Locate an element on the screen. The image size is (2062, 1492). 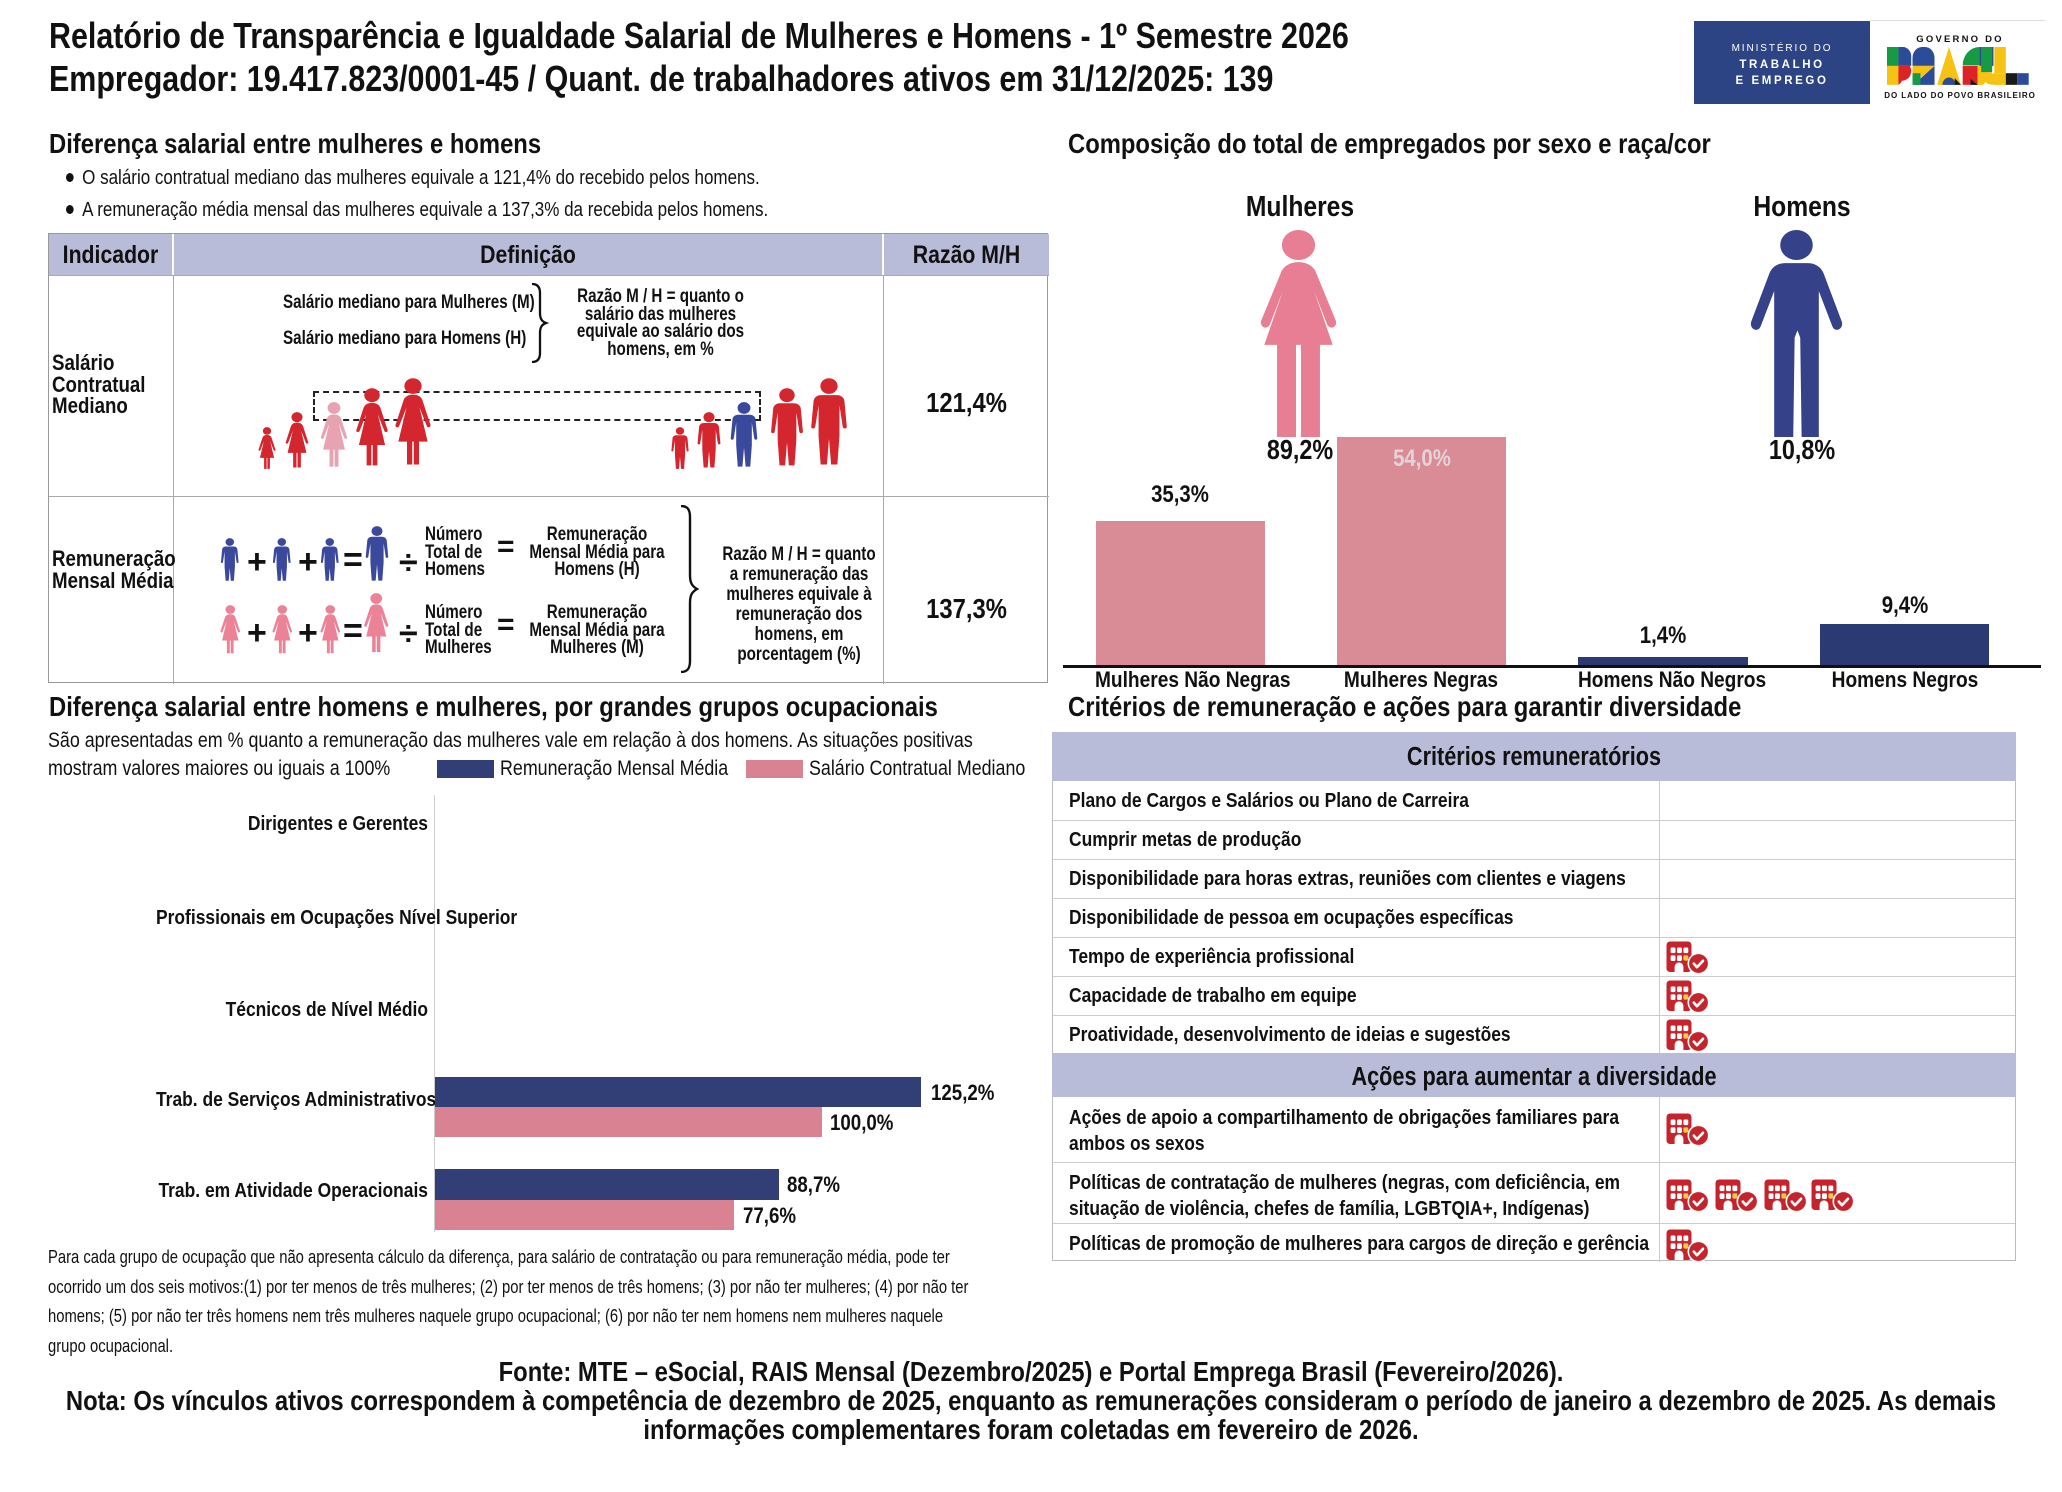
svg-text: GOVERNO DO is located at coordinates (1959, 39).